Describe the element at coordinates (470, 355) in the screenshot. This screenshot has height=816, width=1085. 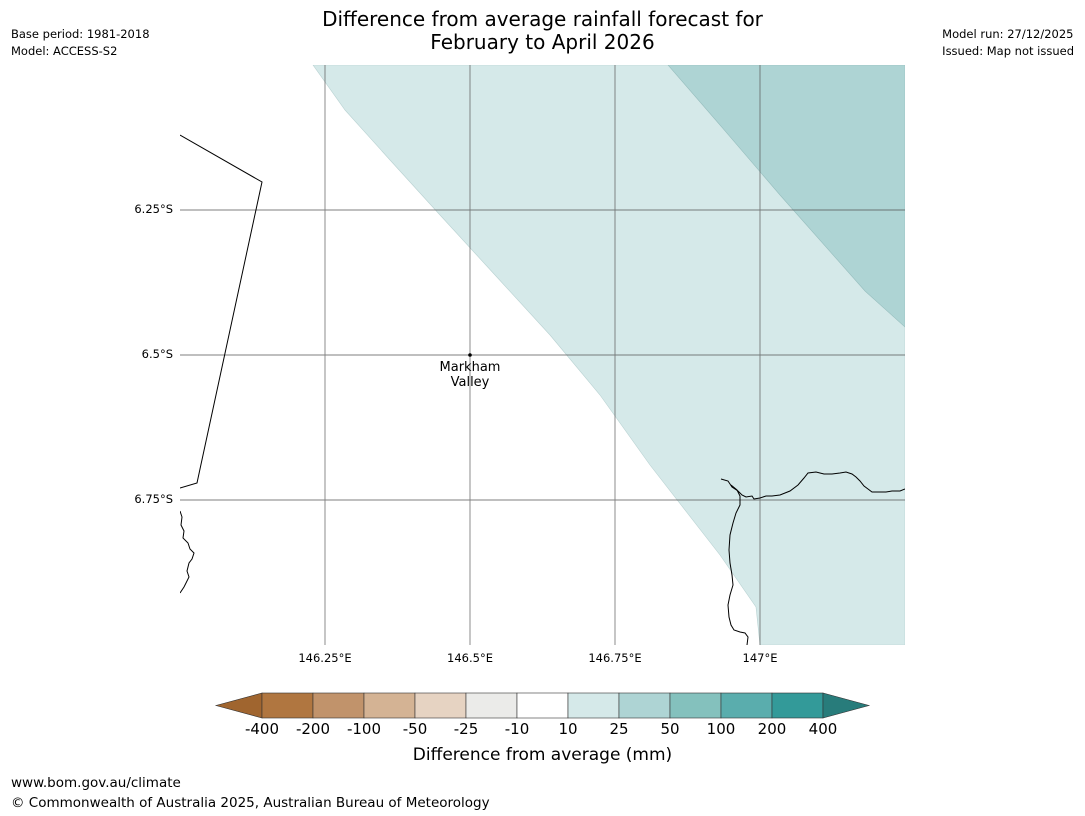
I see `place-marker-dot` at that location.